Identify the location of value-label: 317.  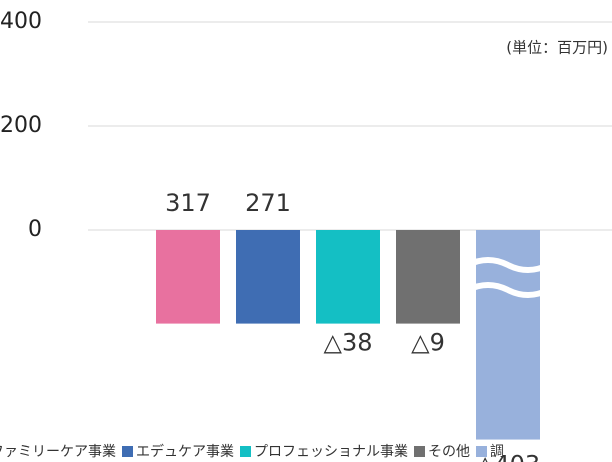
(188, 203).